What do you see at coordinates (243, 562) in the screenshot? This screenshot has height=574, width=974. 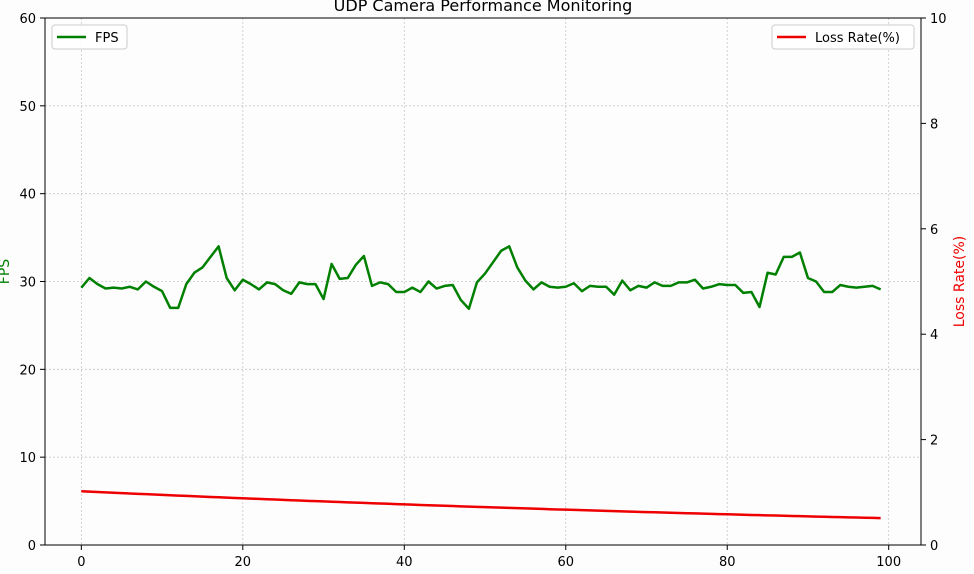 I see `x-tick-label: 20` at bounding box center [243, 562].